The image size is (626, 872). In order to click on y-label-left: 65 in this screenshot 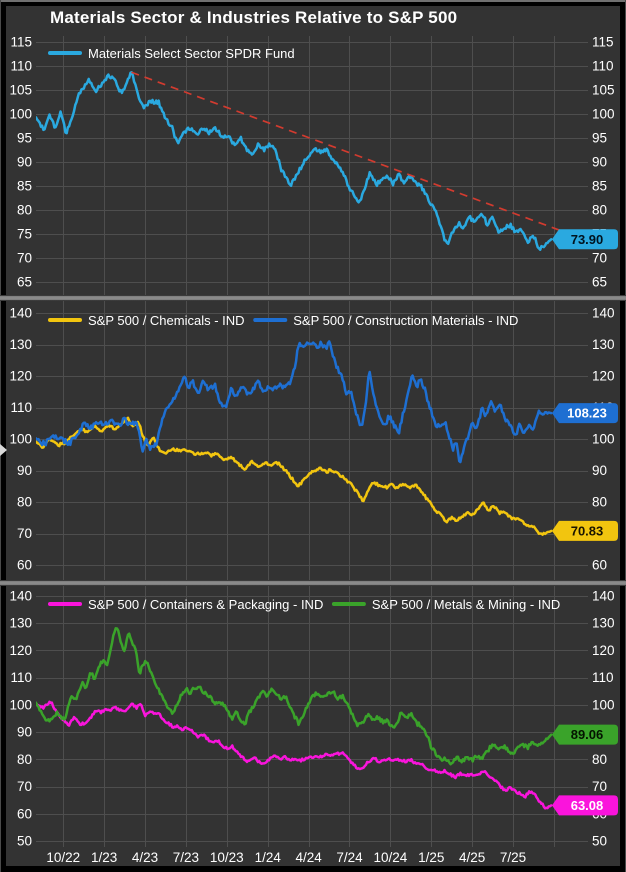, I will do `click(24, 282)`.